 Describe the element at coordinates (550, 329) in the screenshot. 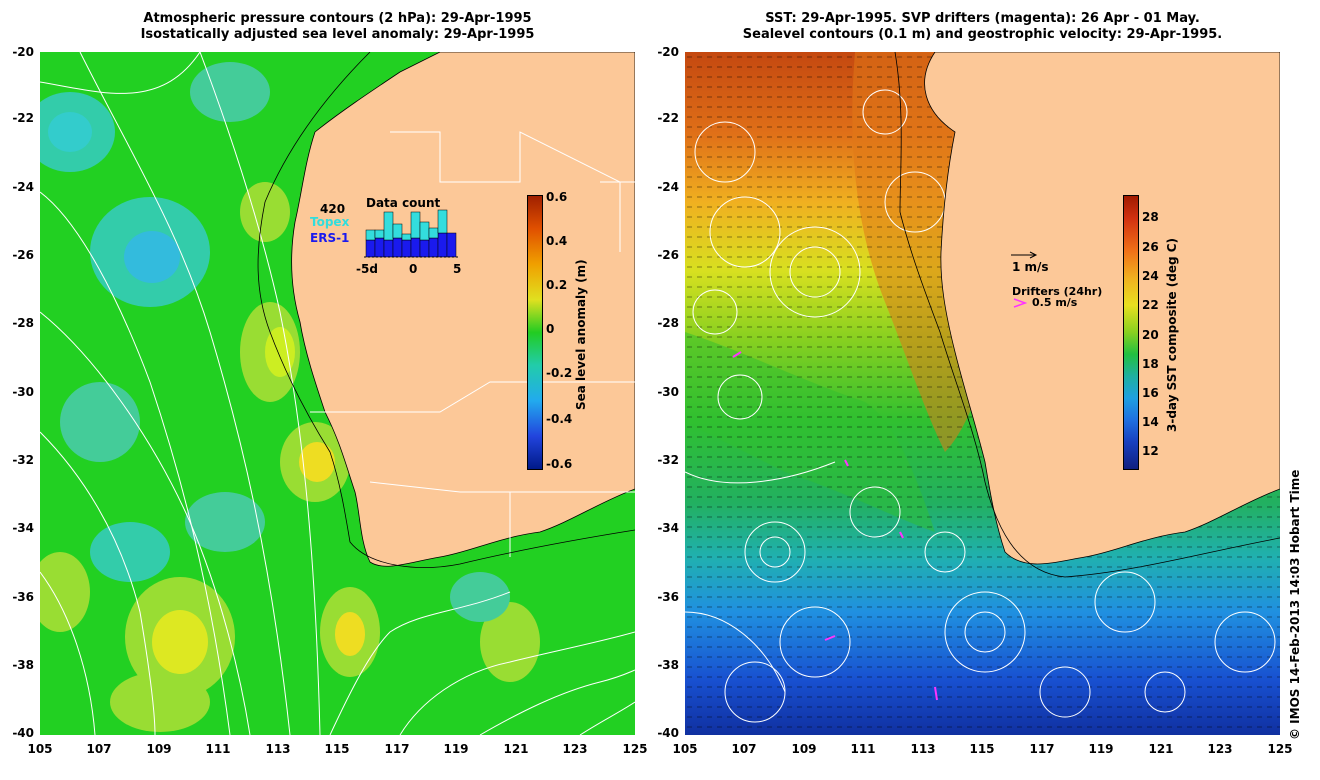

I see `cb-tick: 0` at that location.